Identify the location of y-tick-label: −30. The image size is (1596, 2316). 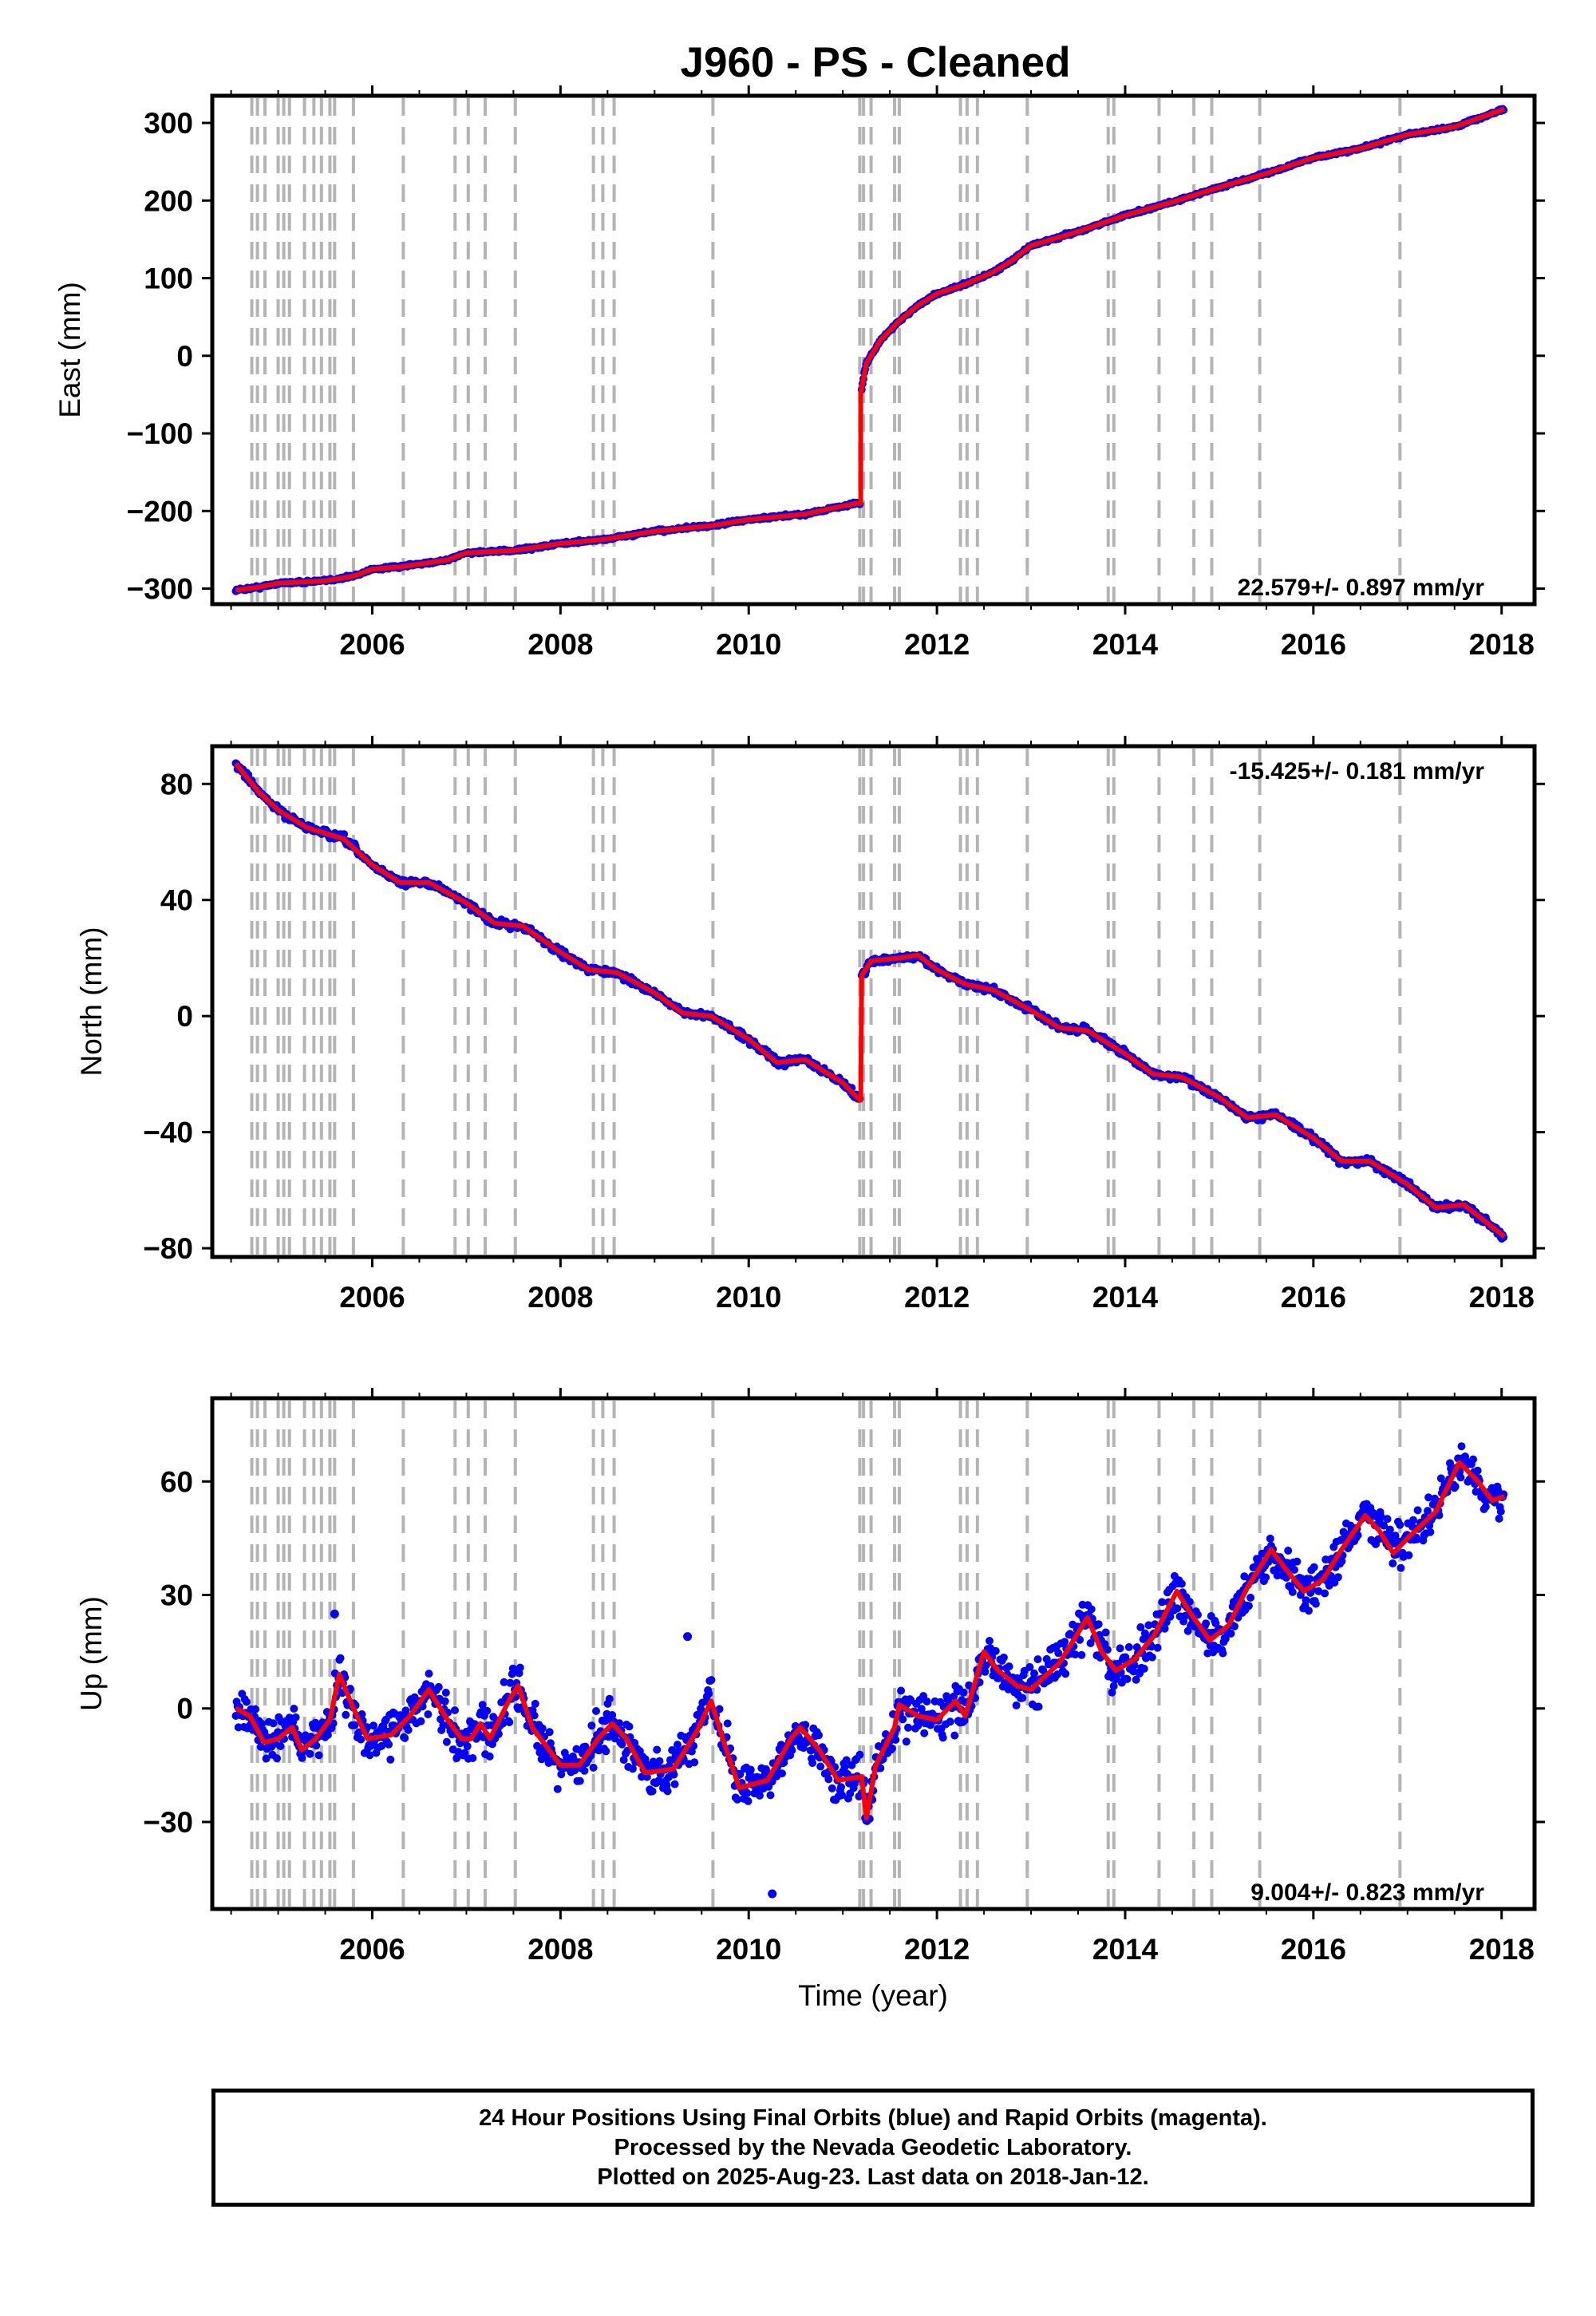
(168, 1822).